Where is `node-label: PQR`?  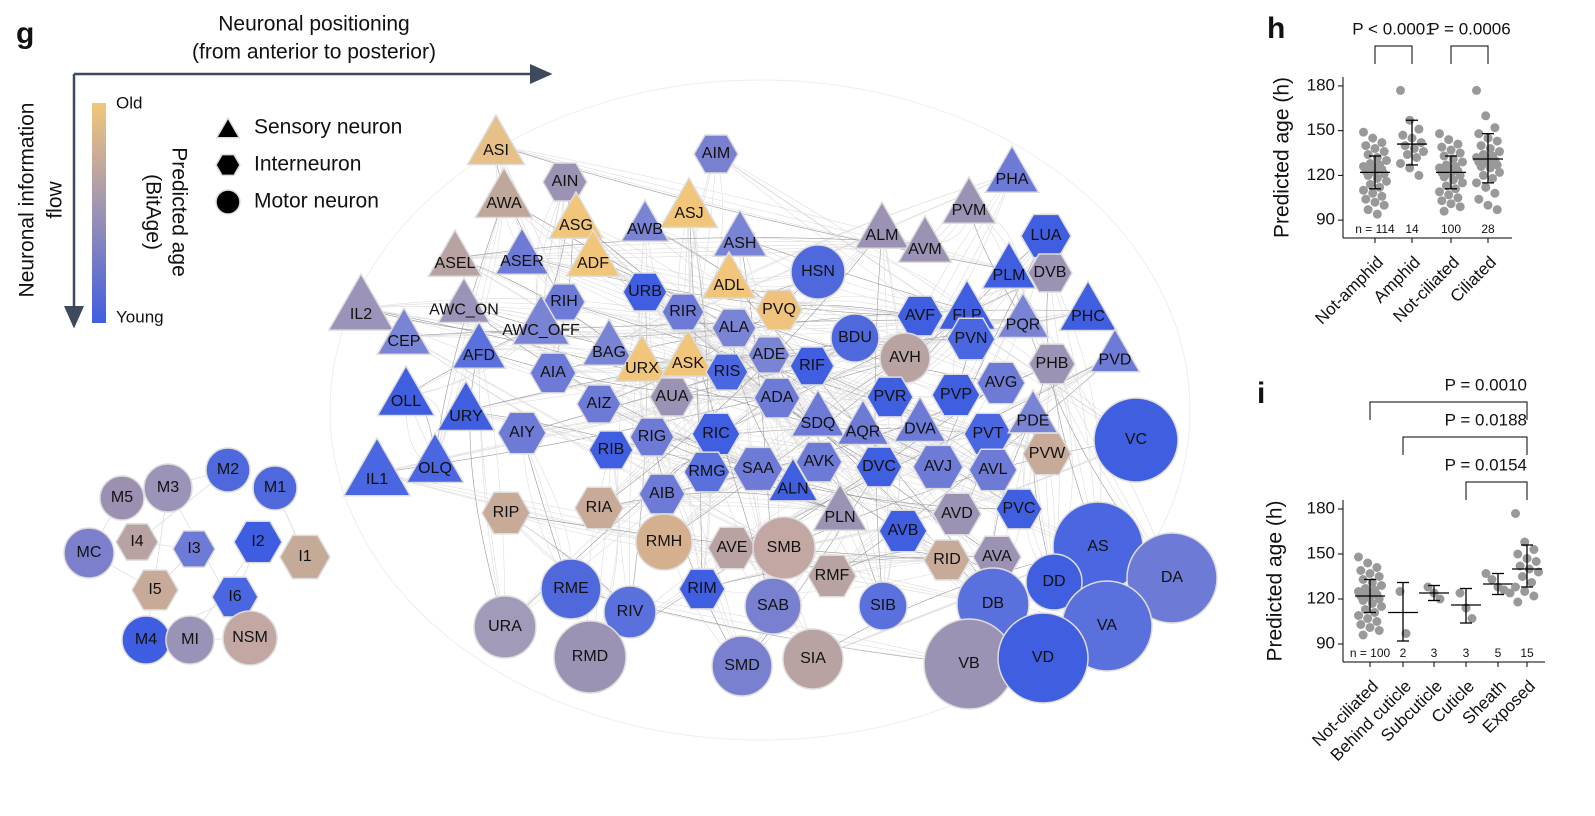
node-label: PQR is located at coordinates (1023, 325).